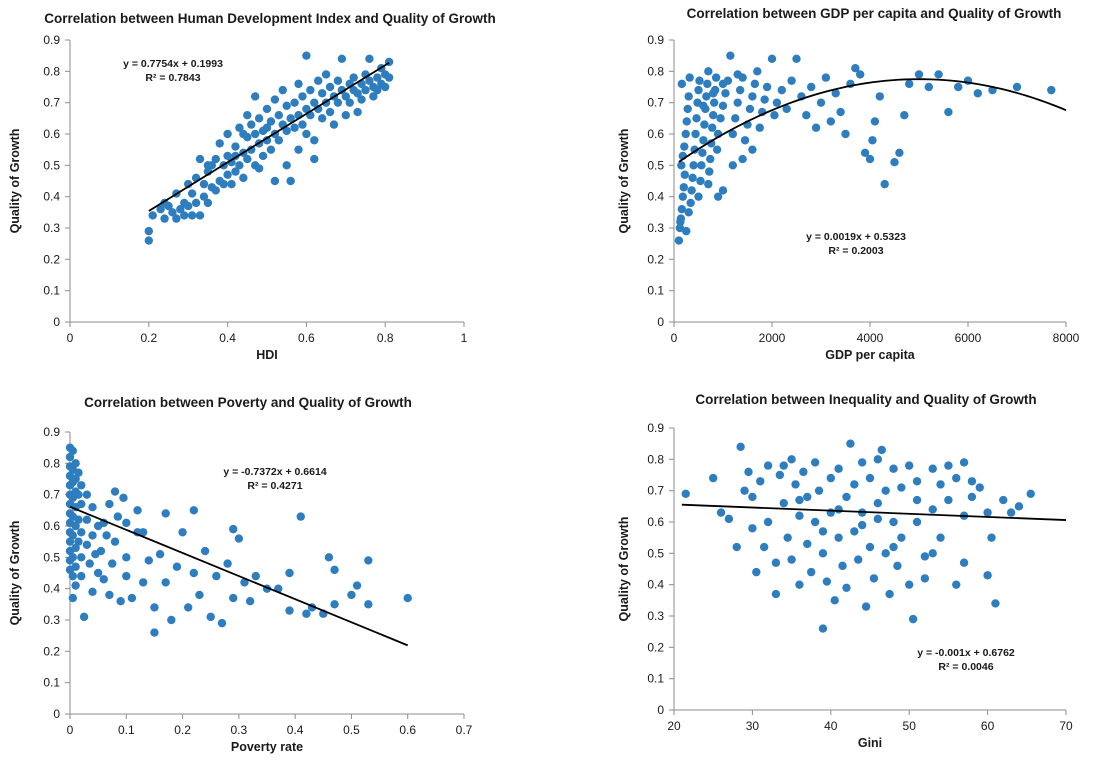  I want to click on x-axis-label: HDI, so click(267, 355).